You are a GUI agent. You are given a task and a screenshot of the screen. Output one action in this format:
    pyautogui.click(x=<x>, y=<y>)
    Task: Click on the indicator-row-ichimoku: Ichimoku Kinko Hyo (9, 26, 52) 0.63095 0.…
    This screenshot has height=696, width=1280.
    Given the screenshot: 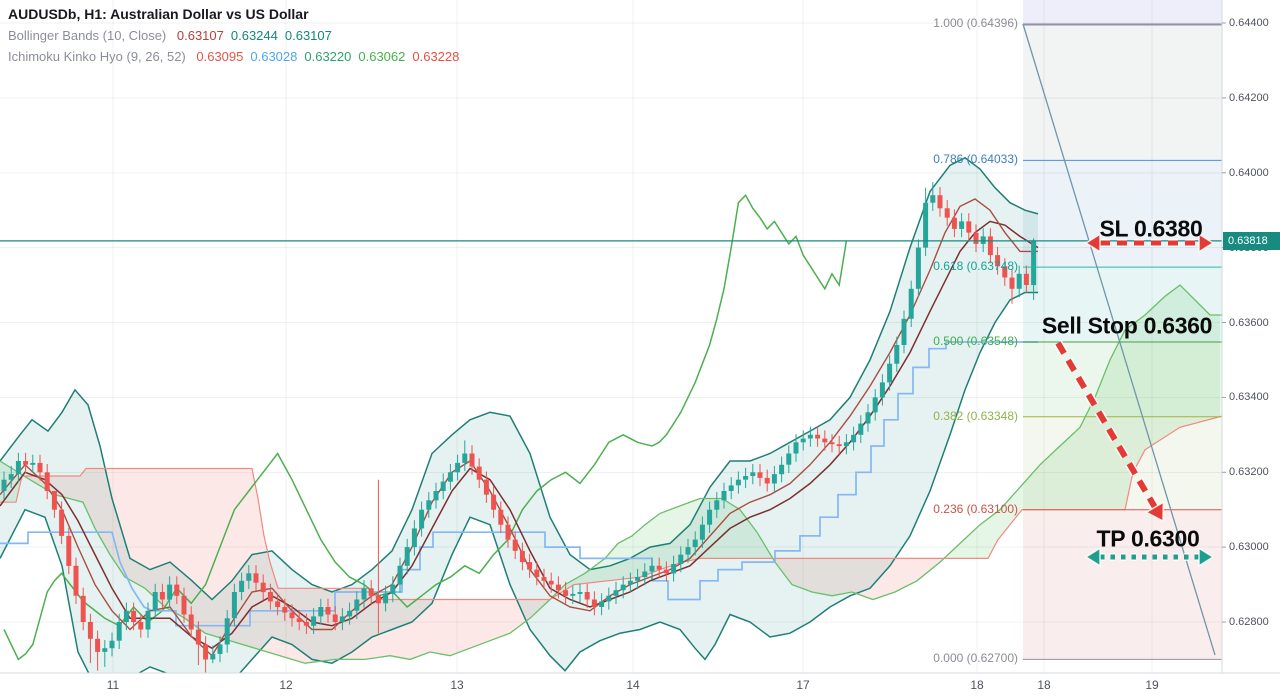 What is the action you would take?
    pyautogui.click(x=233, y=56)
    